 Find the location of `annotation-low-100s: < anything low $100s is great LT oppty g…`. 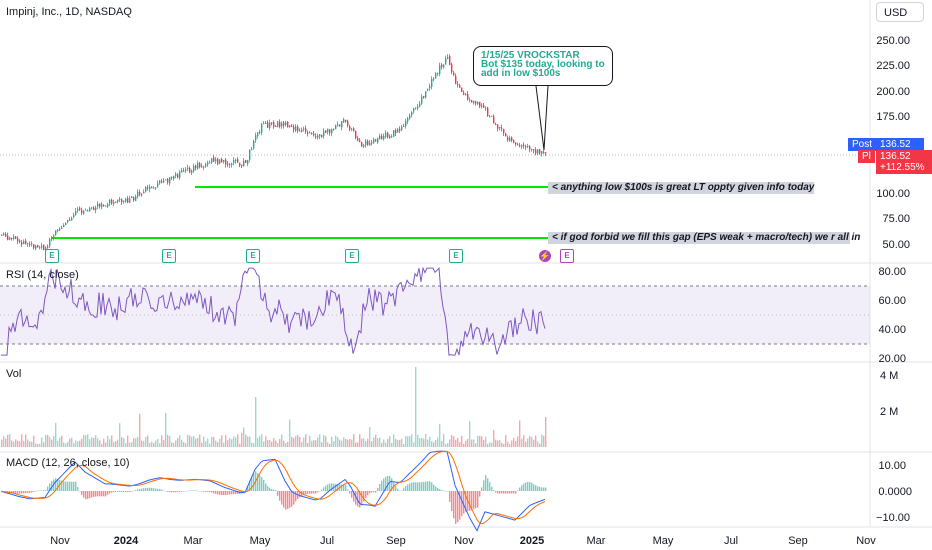

annotation-low-100s: < anything low $100s is great LT oppty g… is located at coordinates (681, 188).